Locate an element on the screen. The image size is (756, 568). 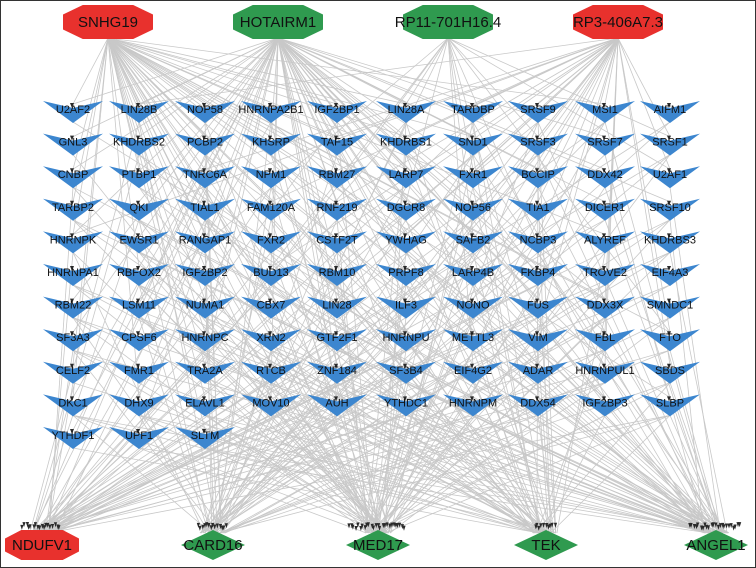
rbp-node-gtf2f1: GTF2F1 is located at coordinates (337, 340).